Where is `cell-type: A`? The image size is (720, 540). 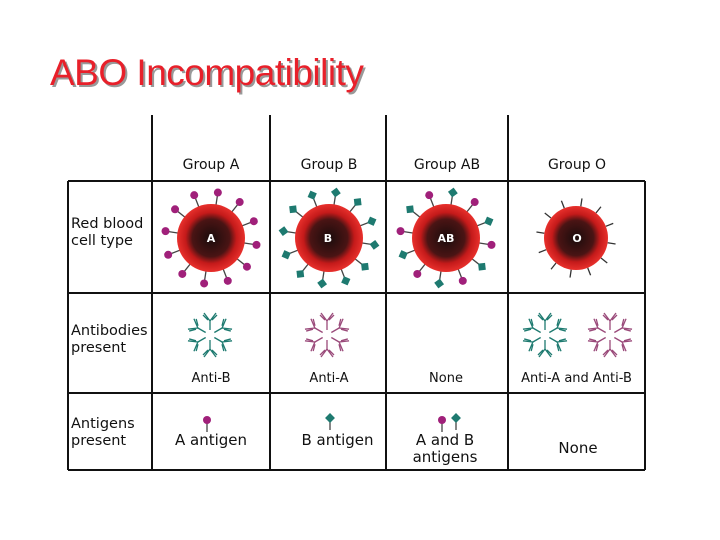 cell-type: A is located at coordinates (211, 238).